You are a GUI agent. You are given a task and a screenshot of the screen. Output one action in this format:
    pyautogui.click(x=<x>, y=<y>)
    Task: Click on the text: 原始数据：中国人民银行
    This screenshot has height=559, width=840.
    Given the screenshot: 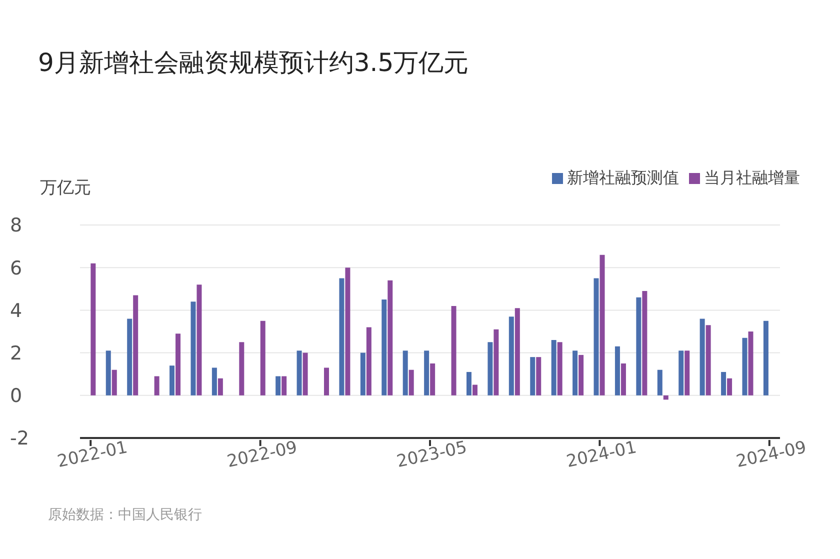 What is the action you would take?
    pyautogui.click(x=125, y=515)
    